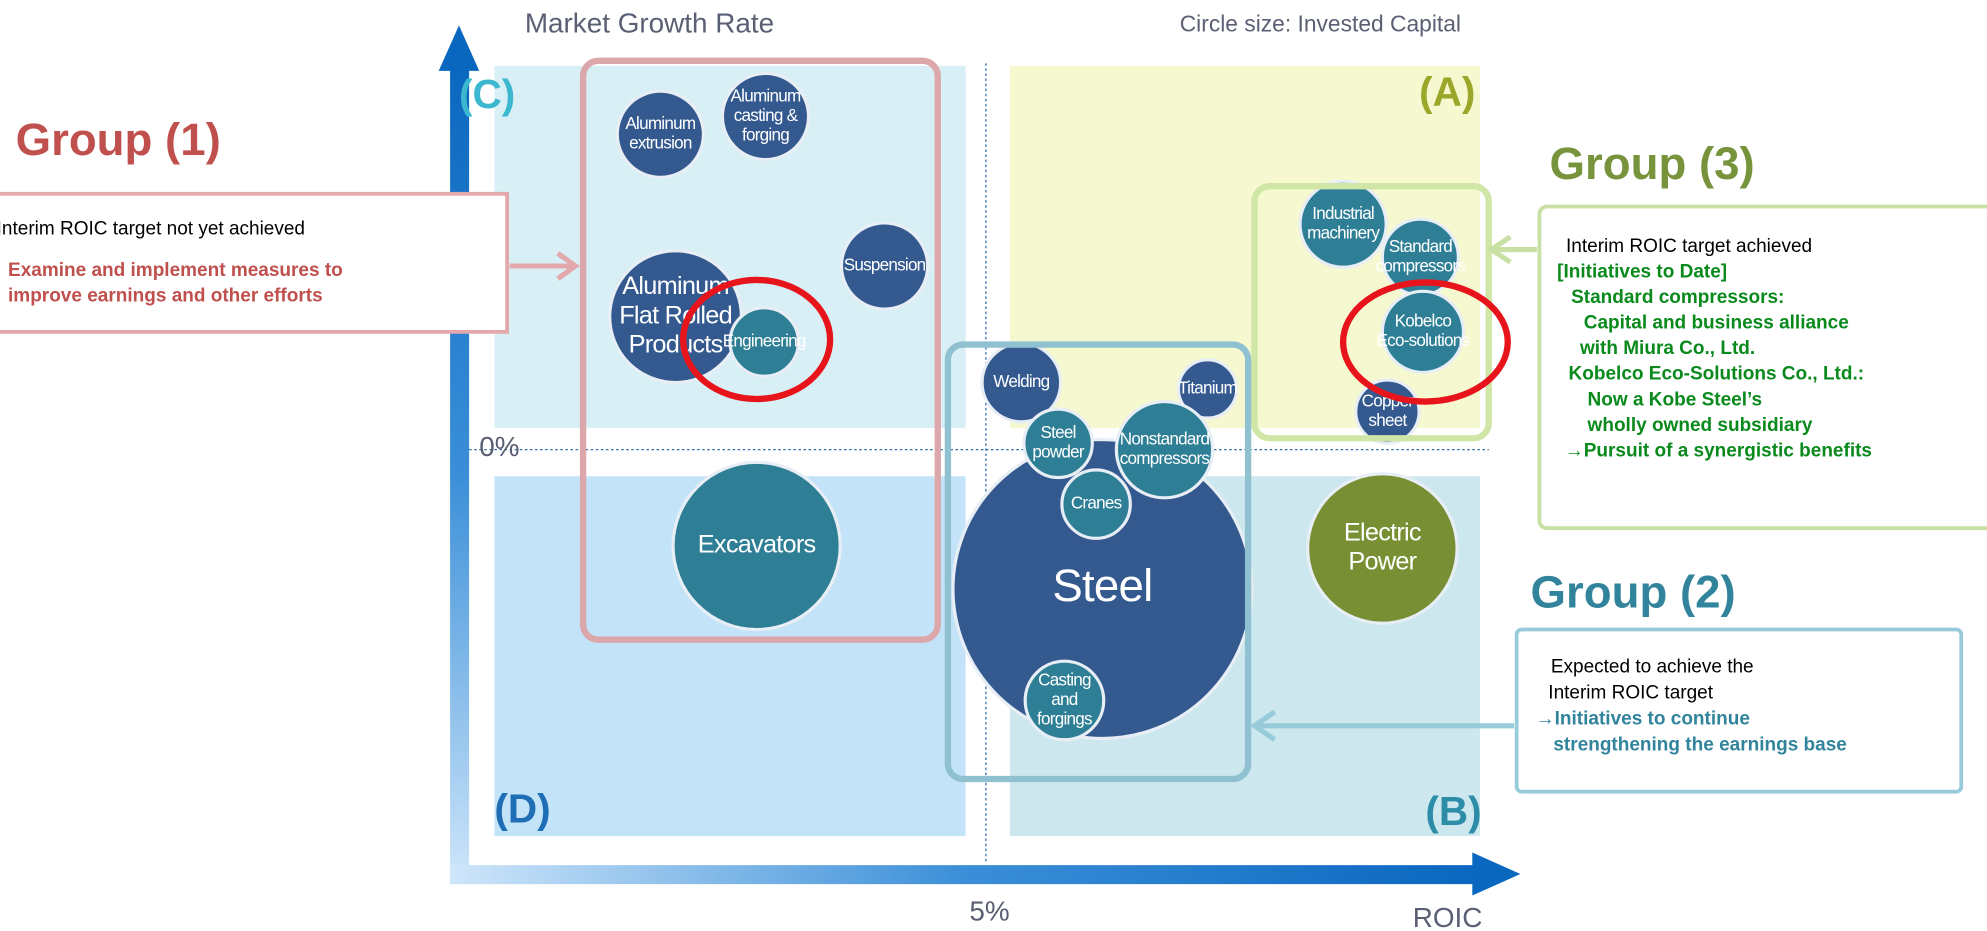  I want to click on group-3-box, so click(1762, 367).